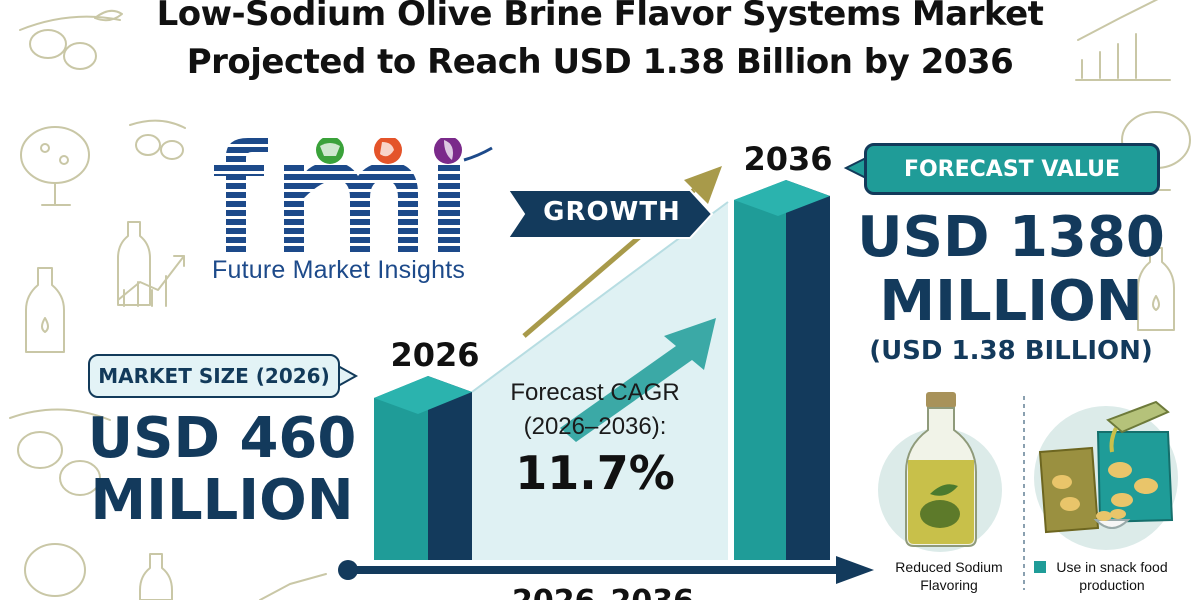  I want to click on growth-arrow-icon, so click(638, 380).